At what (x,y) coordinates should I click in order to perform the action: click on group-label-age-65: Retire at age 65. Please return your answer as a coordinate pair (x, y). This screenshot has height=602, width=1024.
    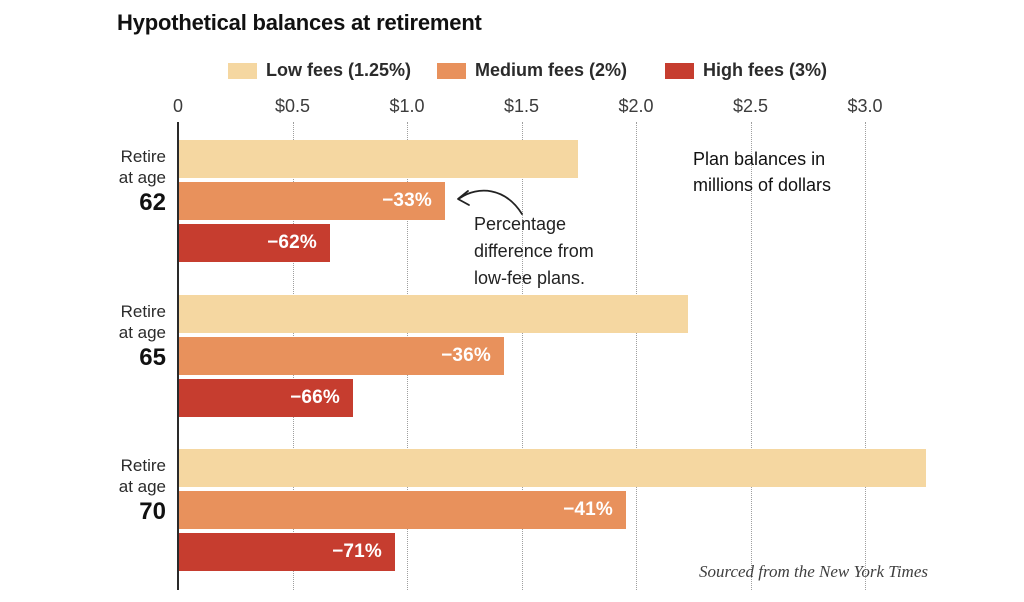
    Looking at the image, I should click on (83, 336).